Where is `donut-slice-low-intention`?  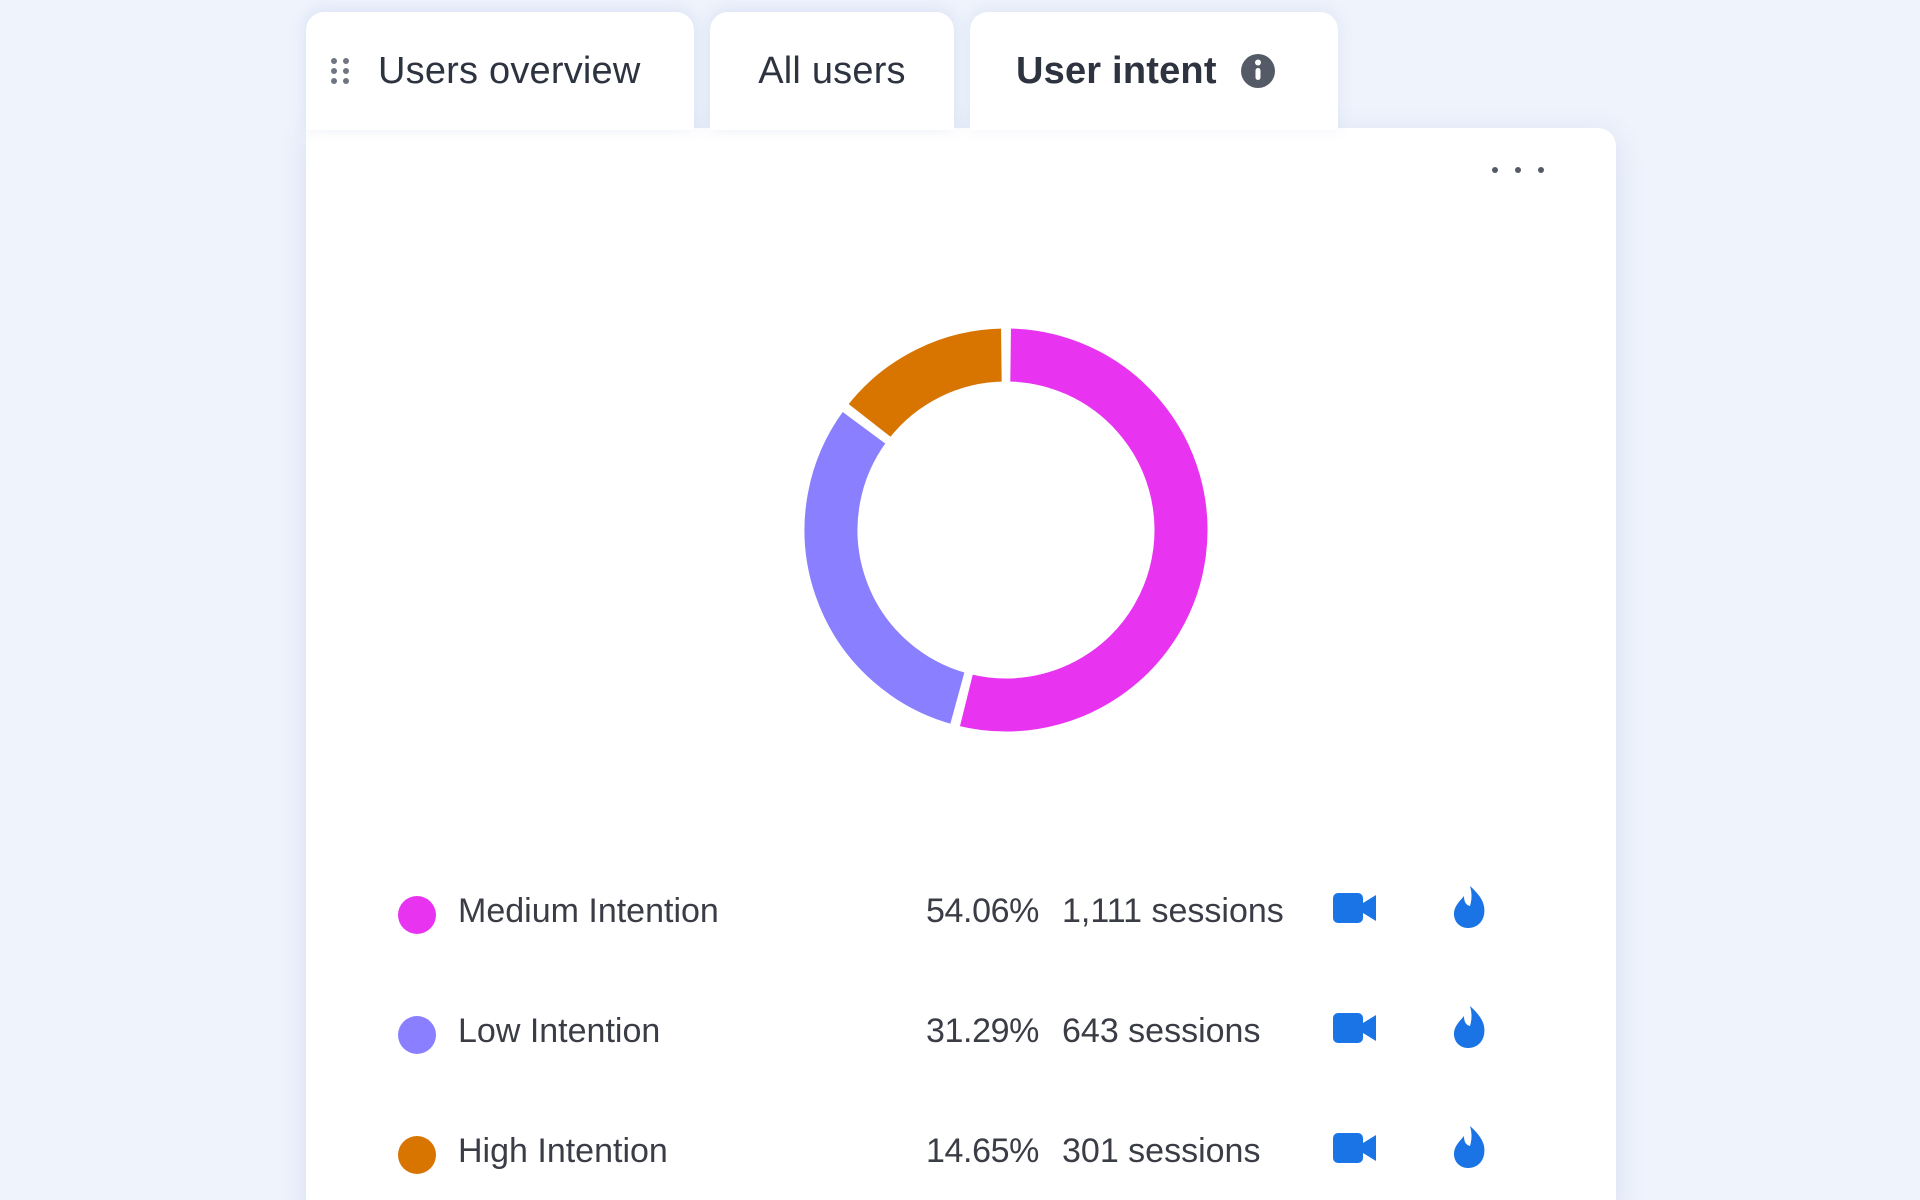
donut-slice-low-intention is located at coordinates (884, 567).